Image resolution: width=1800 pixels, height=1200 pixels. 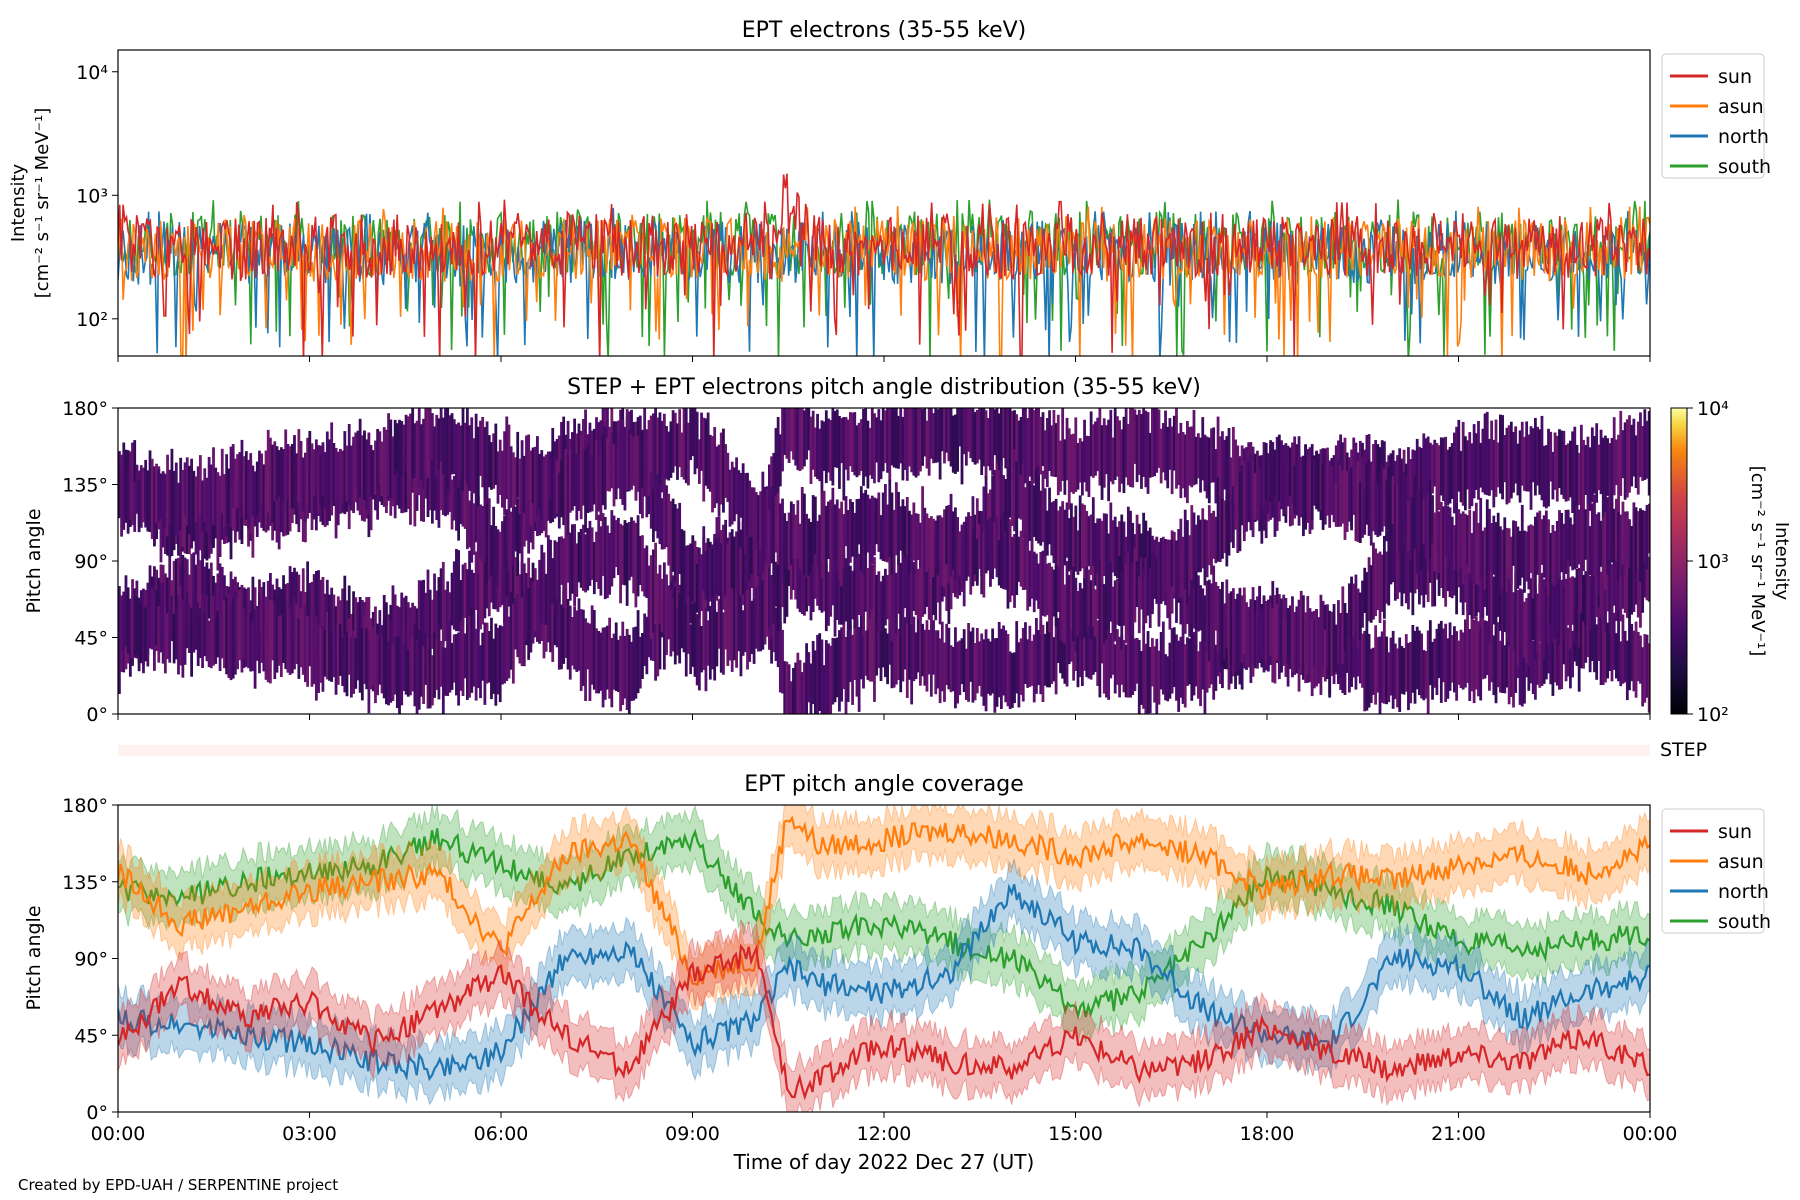 What do you see at coordinates (309, 1134) in the screenshot?
I see `coverage-xtick-label: 03:00` at bounding box center [309, 1134].